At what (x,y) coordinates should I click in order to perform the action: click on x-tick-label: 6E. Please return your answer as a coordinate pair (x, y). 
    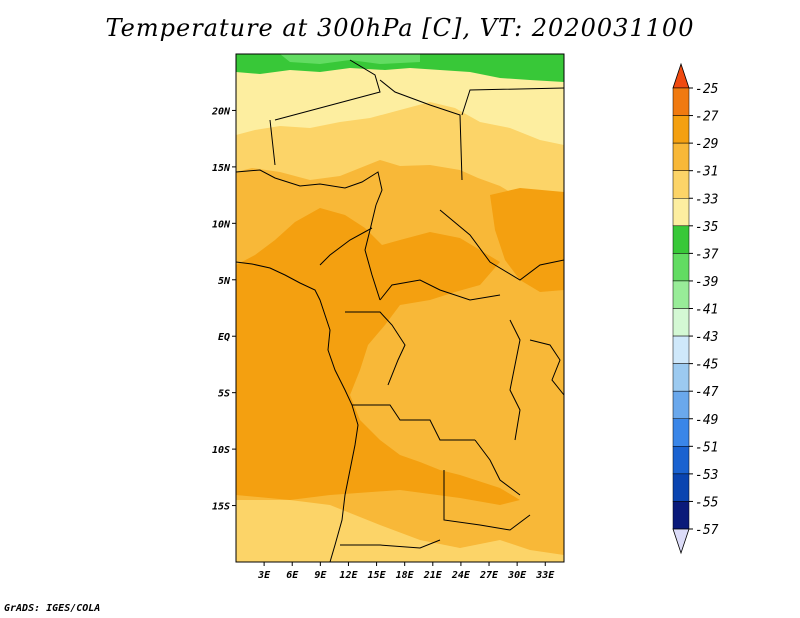
    Looking at the image, I should click on (292, 575).